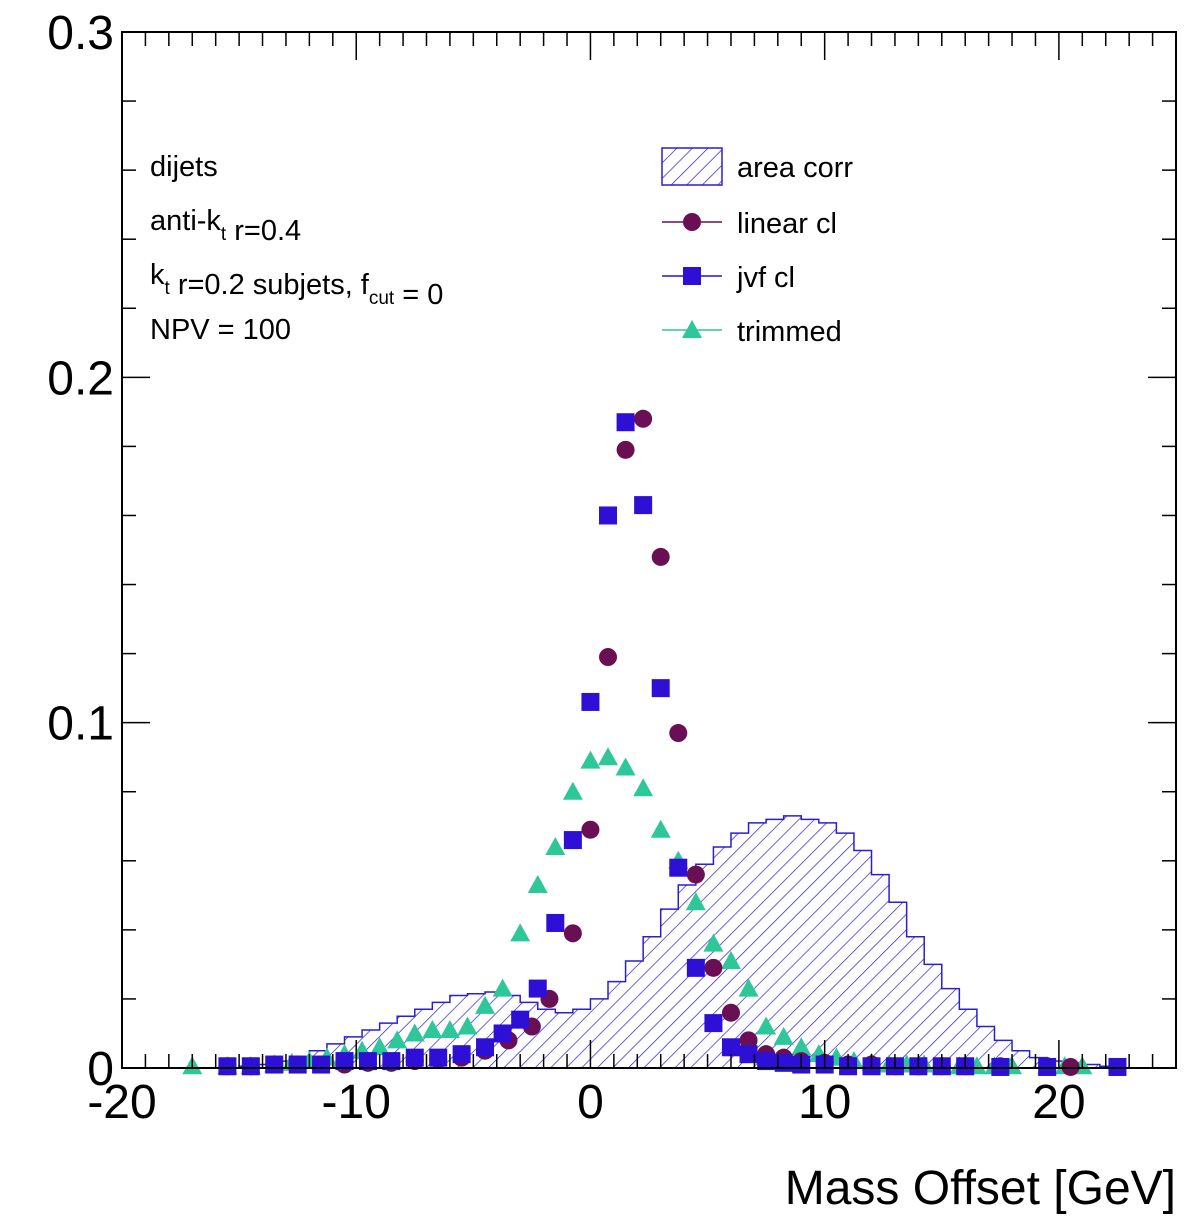  Describe the element at coordinates (356, 1102) in the screenshot. I see `x-tick-label: -10` at that location.